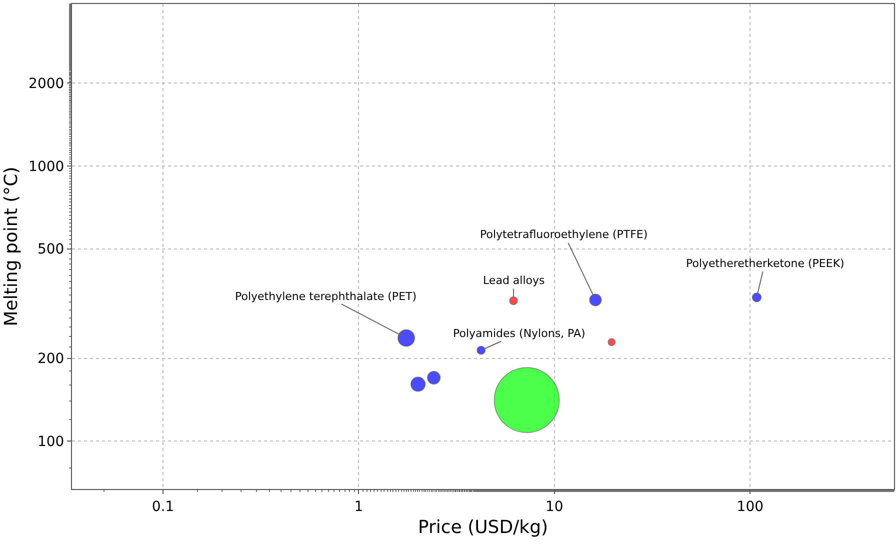  Describe the element at coordinates (50, 250) in the screenshot. I see `y-tick-label: 500` at that location.